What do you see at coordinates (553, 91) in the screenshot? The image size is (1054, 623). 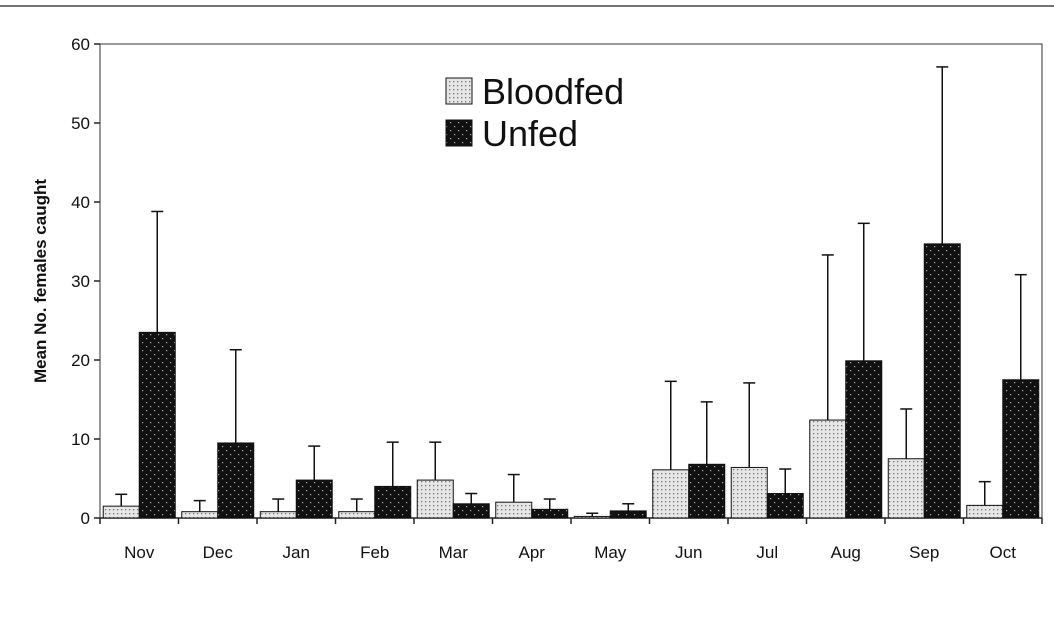 I see `legend-label: Bloodfed` at bounding box center [553, 91].